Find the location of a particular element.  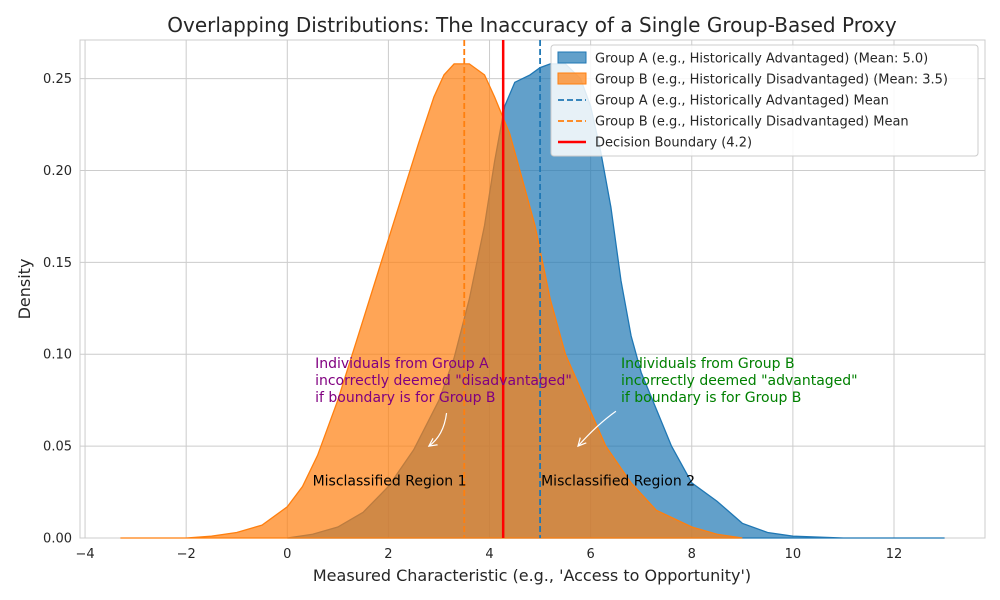

x-tick-label: −4 is located at coordinates (84, 554).